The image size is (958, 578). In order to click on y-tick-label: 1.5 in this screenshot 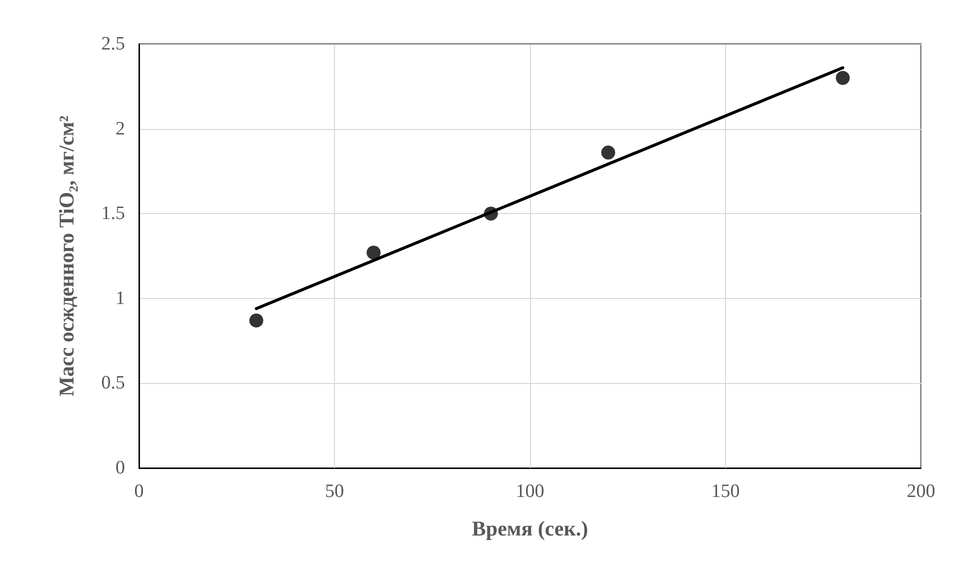, I will do `click(113, 213)`.